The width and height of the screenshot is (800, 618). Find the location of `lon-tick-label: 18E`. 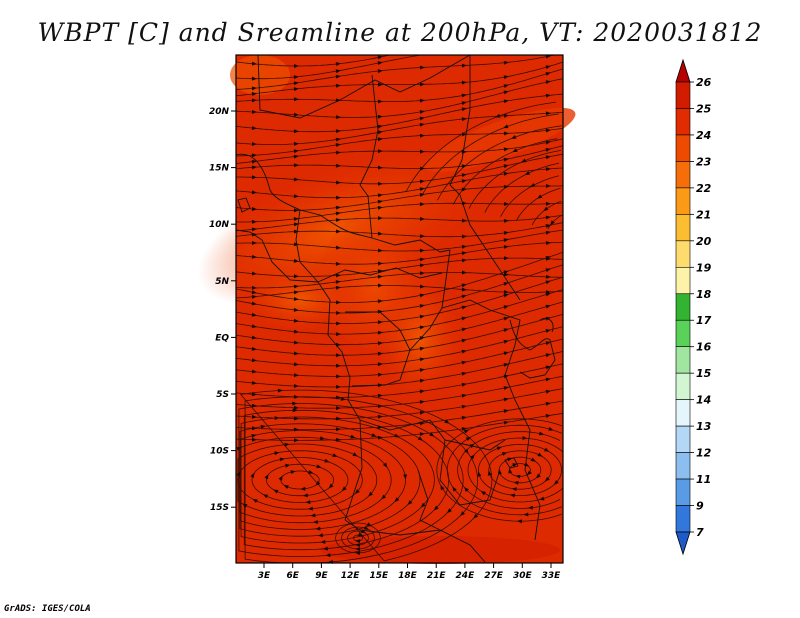

lon-tick-label: 18E is located at coordinates (408, 576).